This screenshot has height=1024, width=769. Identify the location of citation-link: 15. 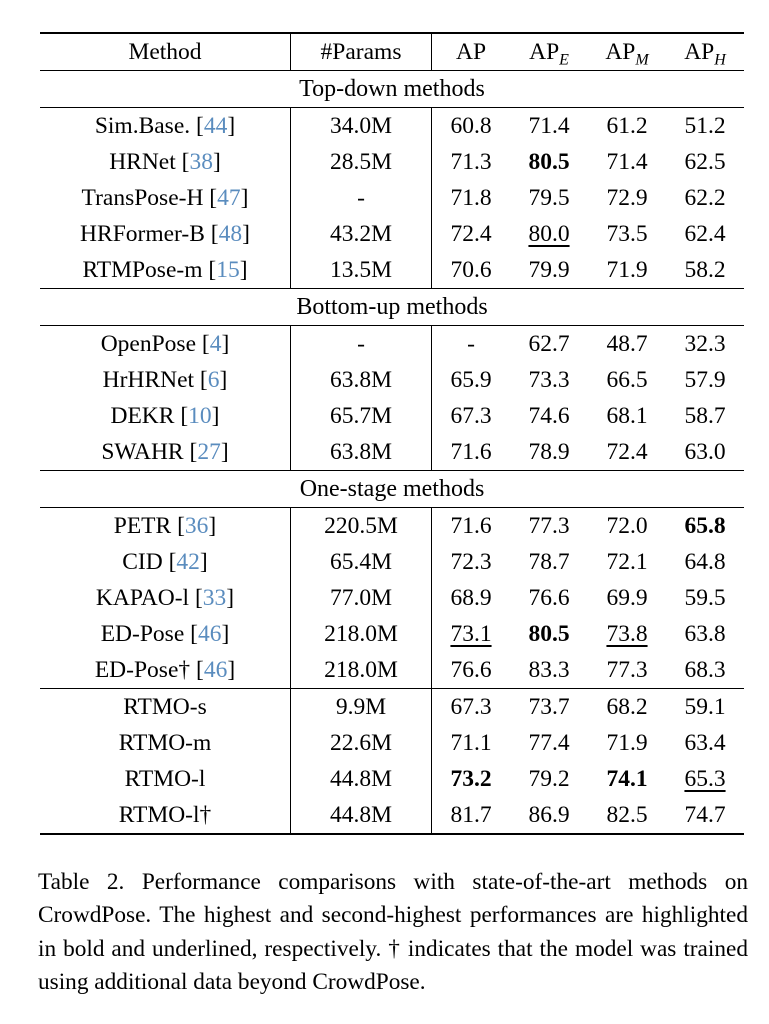
(228, 269).